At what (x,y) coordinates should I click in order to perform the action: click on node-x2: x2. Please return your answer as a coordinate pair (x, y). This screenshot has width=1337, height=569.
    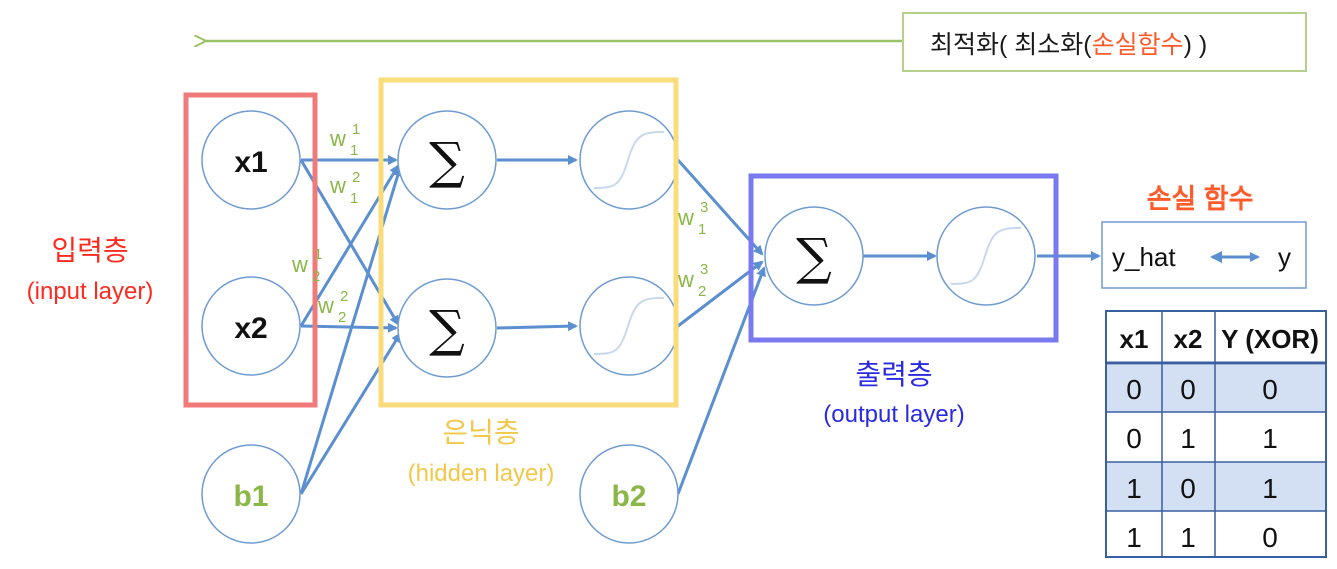
    Looking at the image, I should click on (251, 326).